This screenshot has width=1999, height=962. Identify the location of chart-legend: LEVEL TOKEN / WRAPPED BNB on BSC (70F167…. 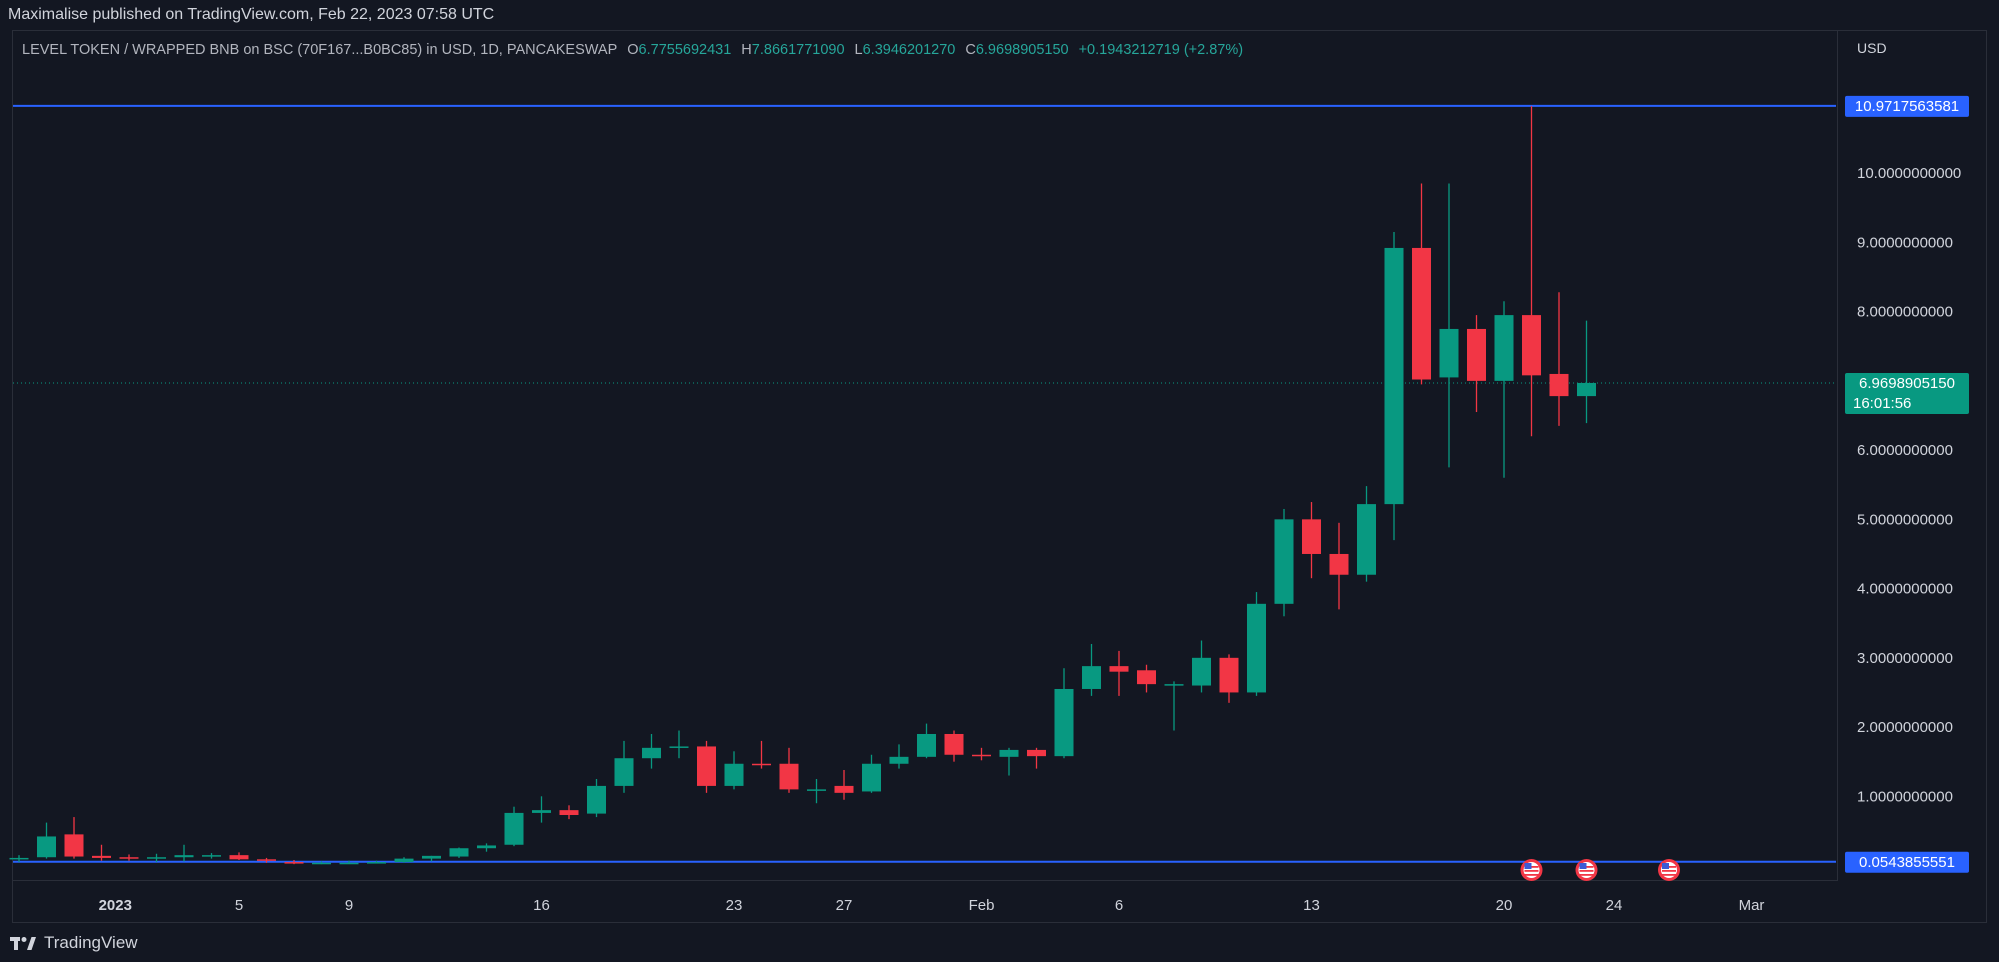
(632, 50).